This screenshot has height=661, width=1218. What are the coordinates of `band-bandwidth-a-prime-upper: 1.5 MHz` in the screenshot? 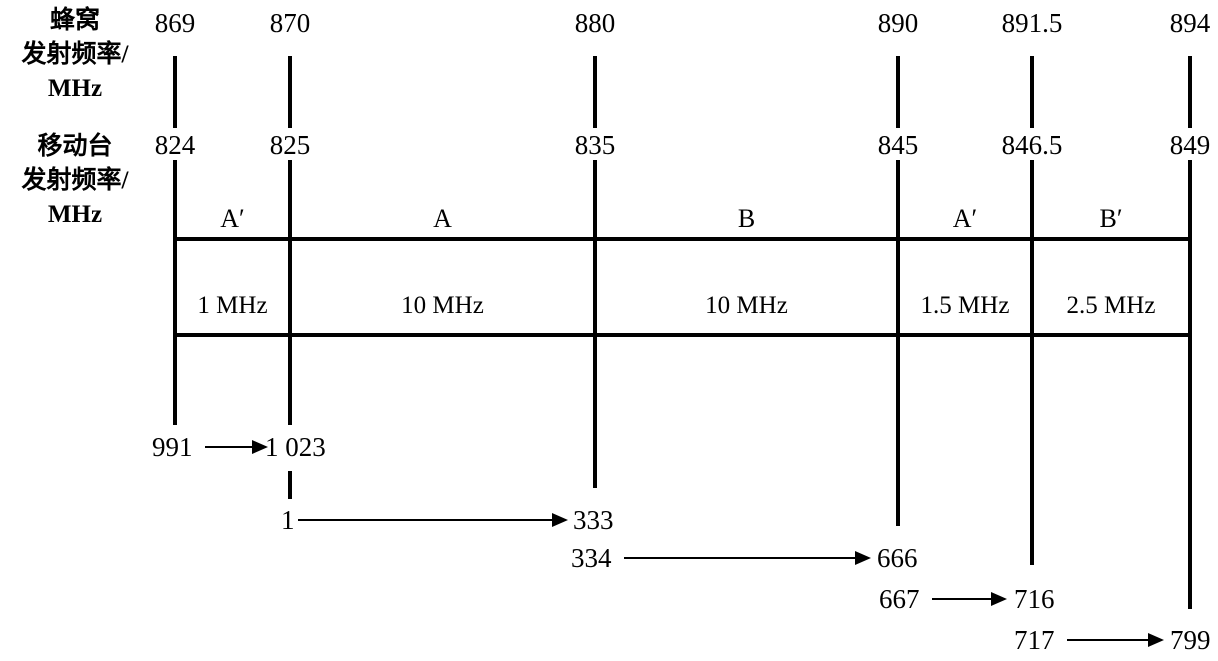 It's located at (965, 305).